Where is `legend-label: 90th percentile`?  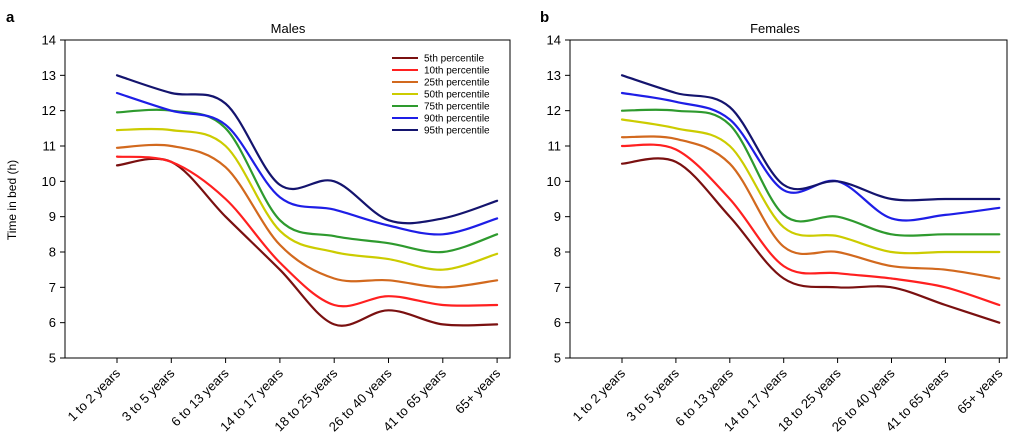 legend-label: 90th percentile is located at coordinates (457, 119).